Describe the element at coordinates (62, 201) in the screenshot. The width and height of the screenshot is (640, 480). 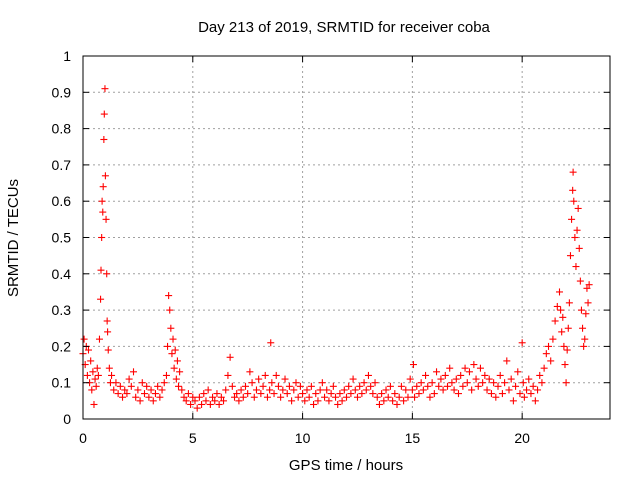
I see `y-tick-label: 0.6` at that location.